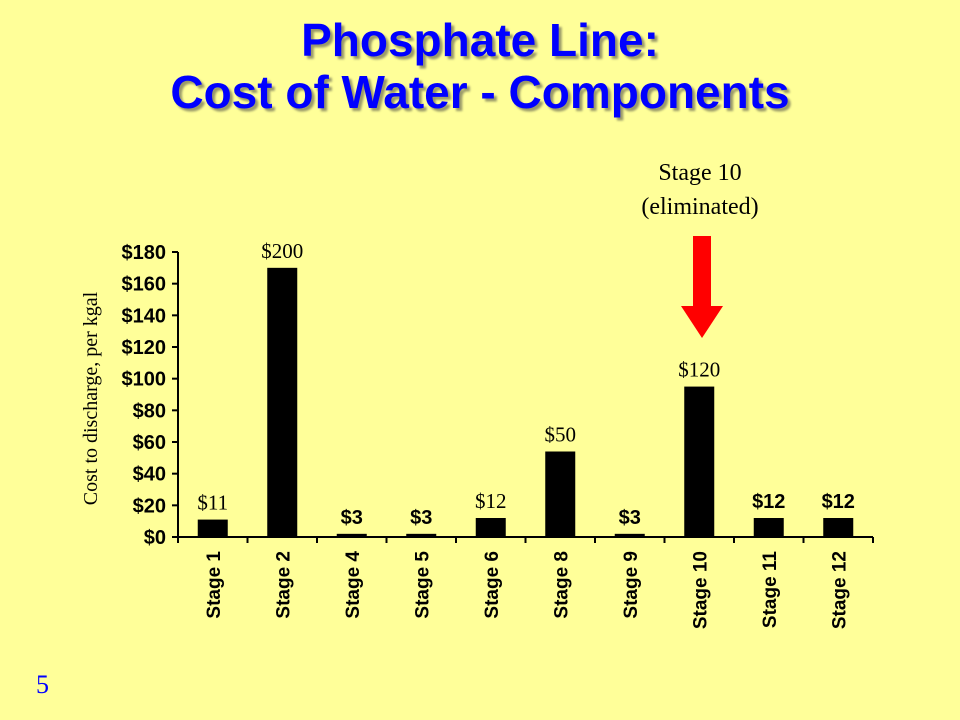 The height and width of the screenshot is (720, 960). I want to click on y-tick-label: $60, so click(149, 443).